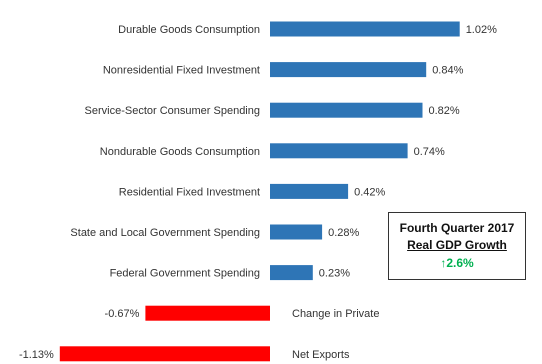 This screenshot has width=542, height=364. Describe the element at coordinates (335, 314) in the screenshot. I see `category-label-7: Change in Private` at that location.